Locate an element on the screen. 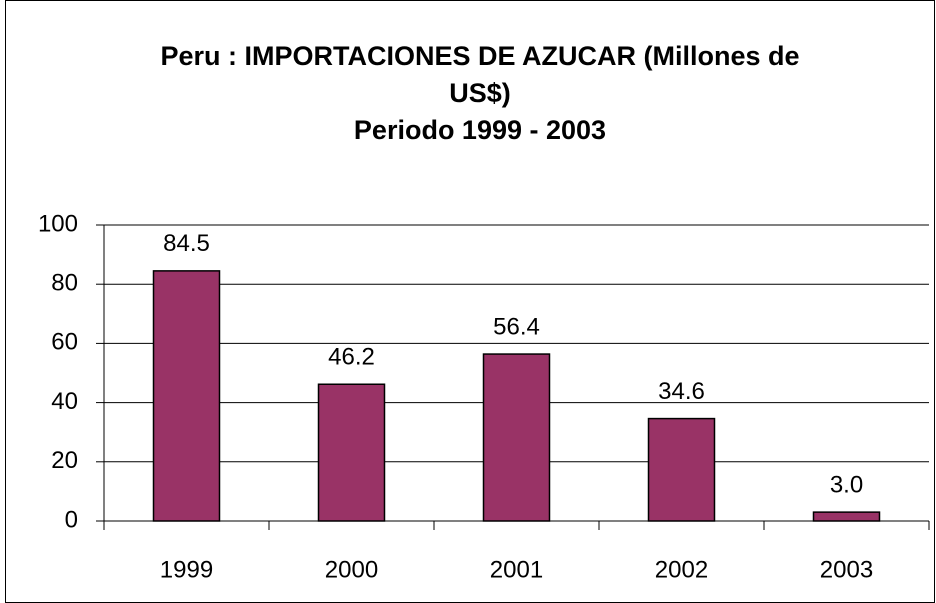 The height and width of the screenshot is (603, 936). y-tick-label: 0 is located at coordinates (71, 519).